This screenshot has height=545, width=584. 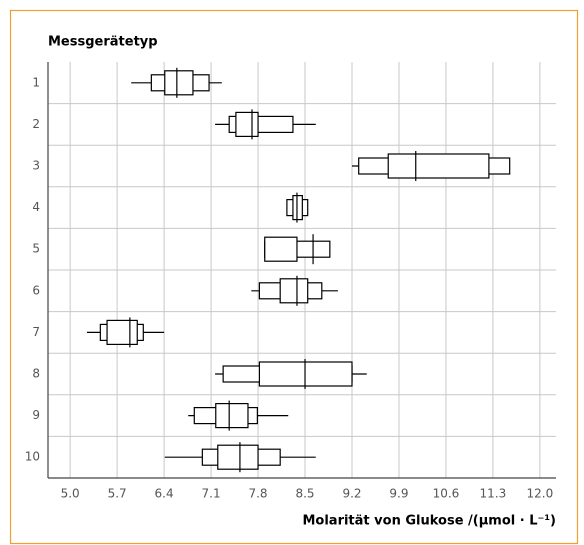 I want to click on x-axis-label: Molarität von Glukose /(µmol · L⁻¹), so click(x=429, y=521).